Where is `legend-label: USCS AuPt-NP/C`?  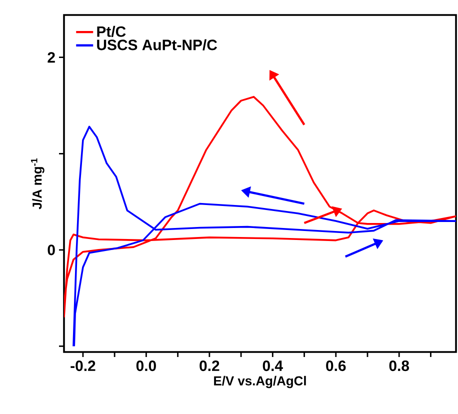
legend-label: USCS AuPt-NP/C is located at coordinates (157, 44).